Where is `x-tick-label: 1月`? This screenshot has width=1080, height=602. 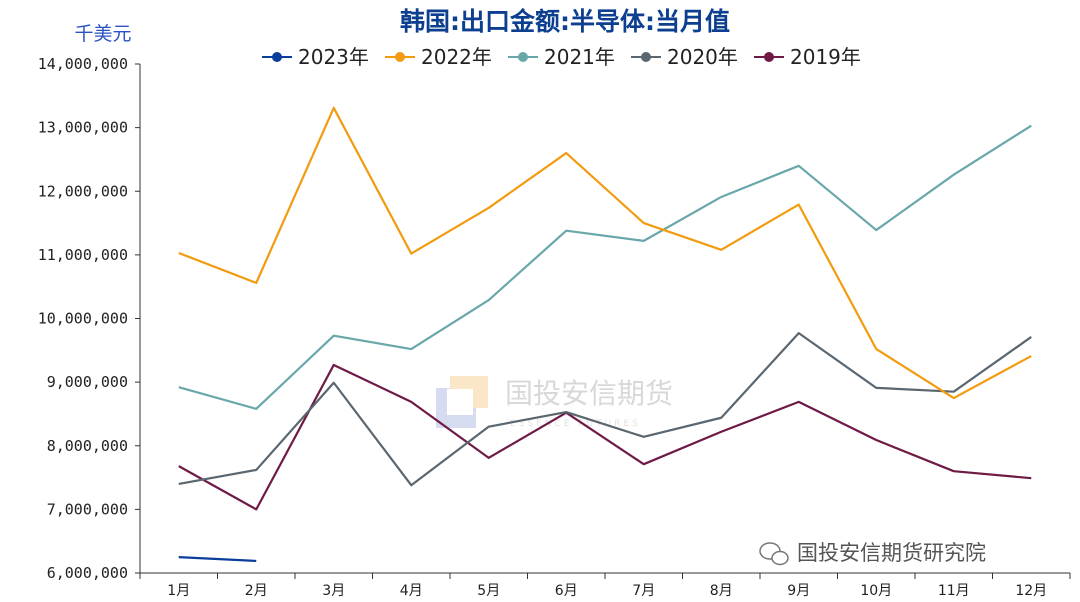 x-tick-label: 1月 is located at coordinates (178, 591).